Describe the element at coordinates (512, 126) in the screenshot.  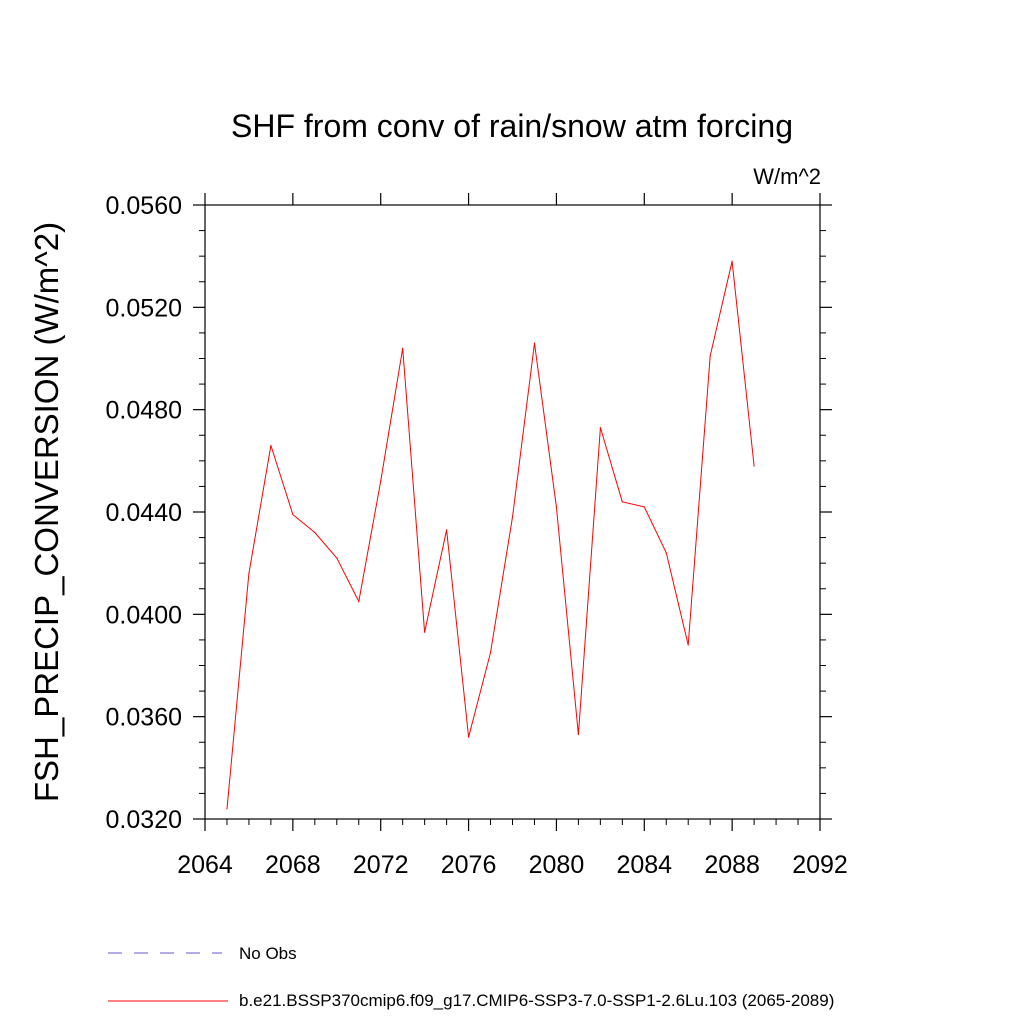
I see `chart-title: SHF from conv of rain/snow atm forcing` at that location.